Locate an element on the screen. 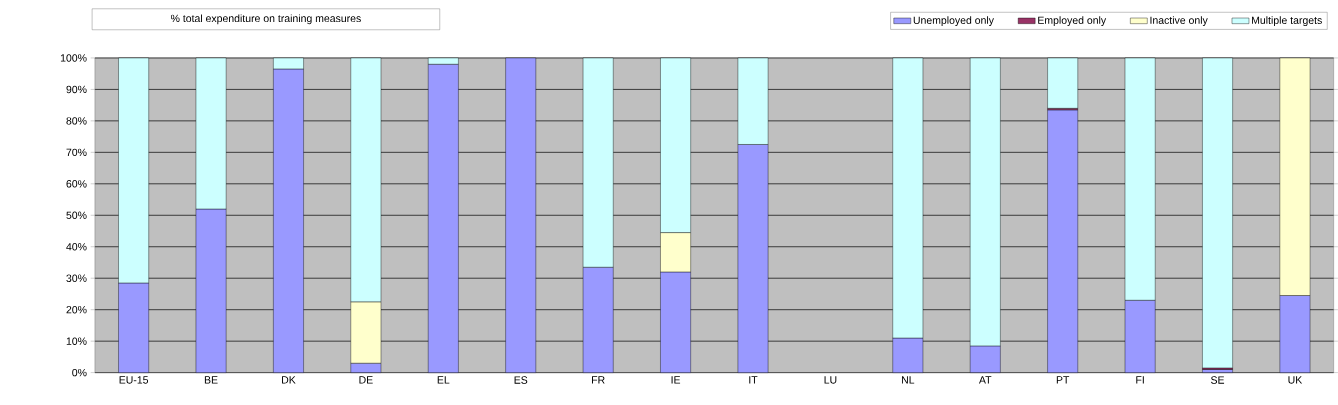  y-tick-label: 10% is located at coordinates (76, 341).